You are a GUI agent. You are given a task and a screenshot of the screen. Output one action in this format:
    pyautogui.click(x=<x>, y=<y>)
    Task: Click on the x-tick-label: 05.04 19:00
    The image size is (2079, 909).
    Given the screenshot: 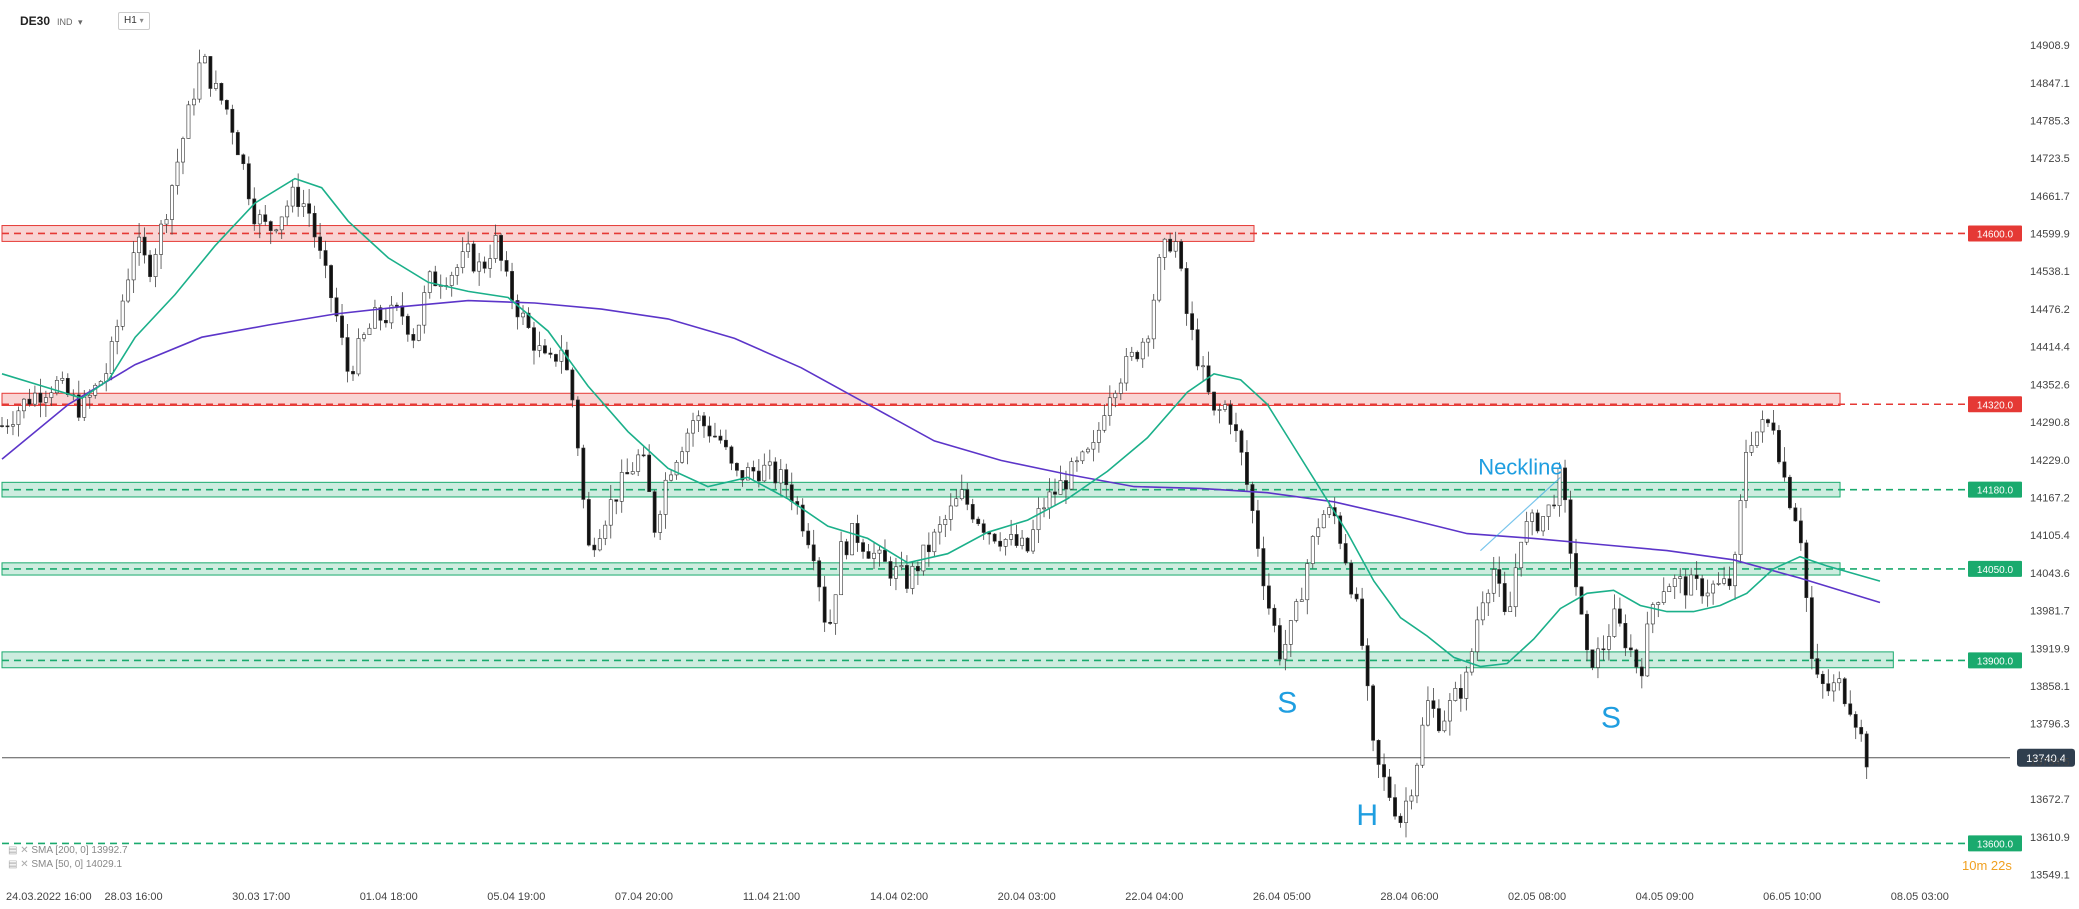 What is the action you would take?
    pyautogui.click(x=516, y=897)
    